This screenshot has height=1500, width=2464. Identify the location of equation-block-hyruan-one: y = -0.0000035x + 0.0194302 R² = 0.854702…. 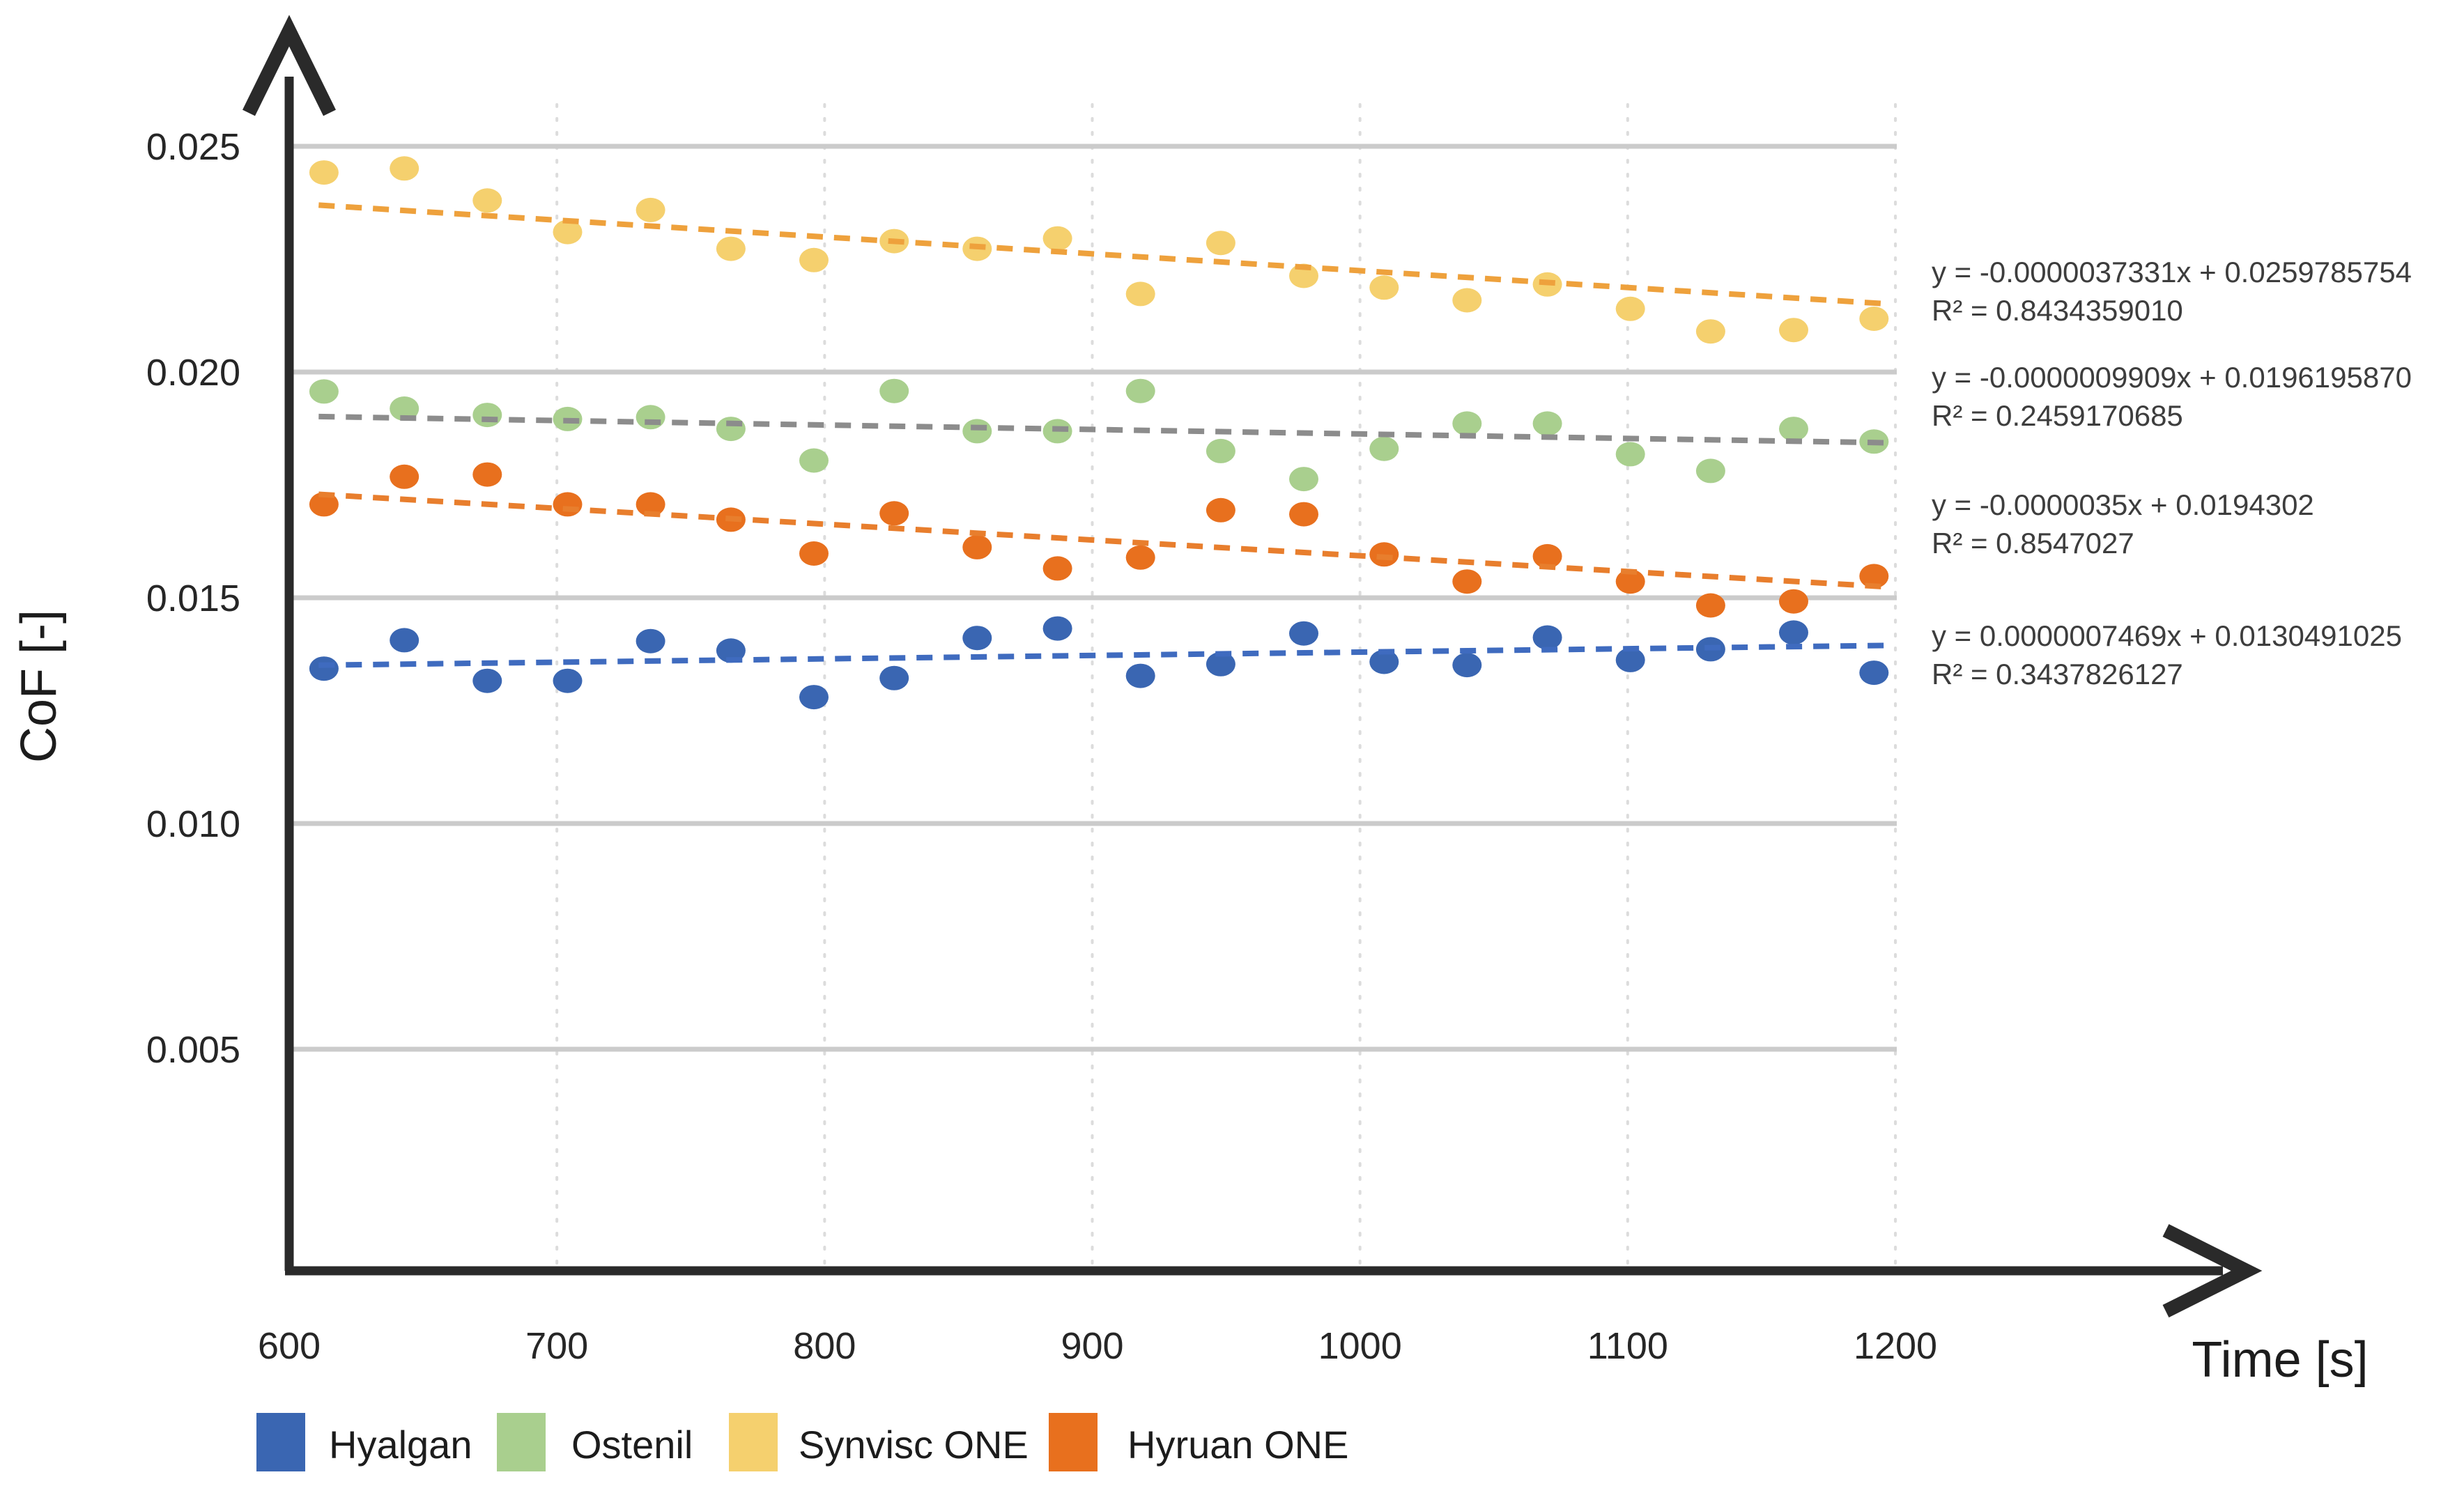
(2123, 523).